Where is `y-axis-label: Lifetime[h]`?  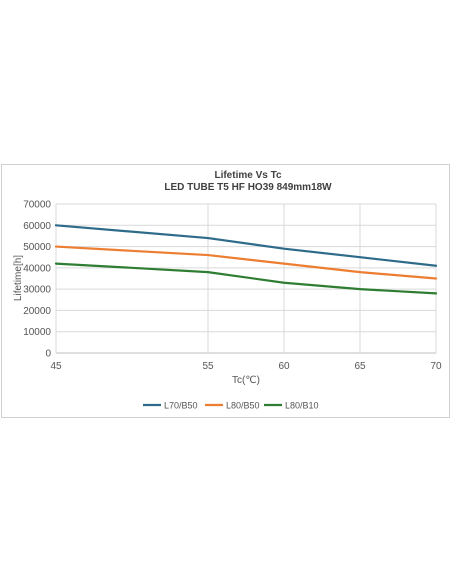 y-axis-label: Lifetime[h] is located at coordinates (18, 278).